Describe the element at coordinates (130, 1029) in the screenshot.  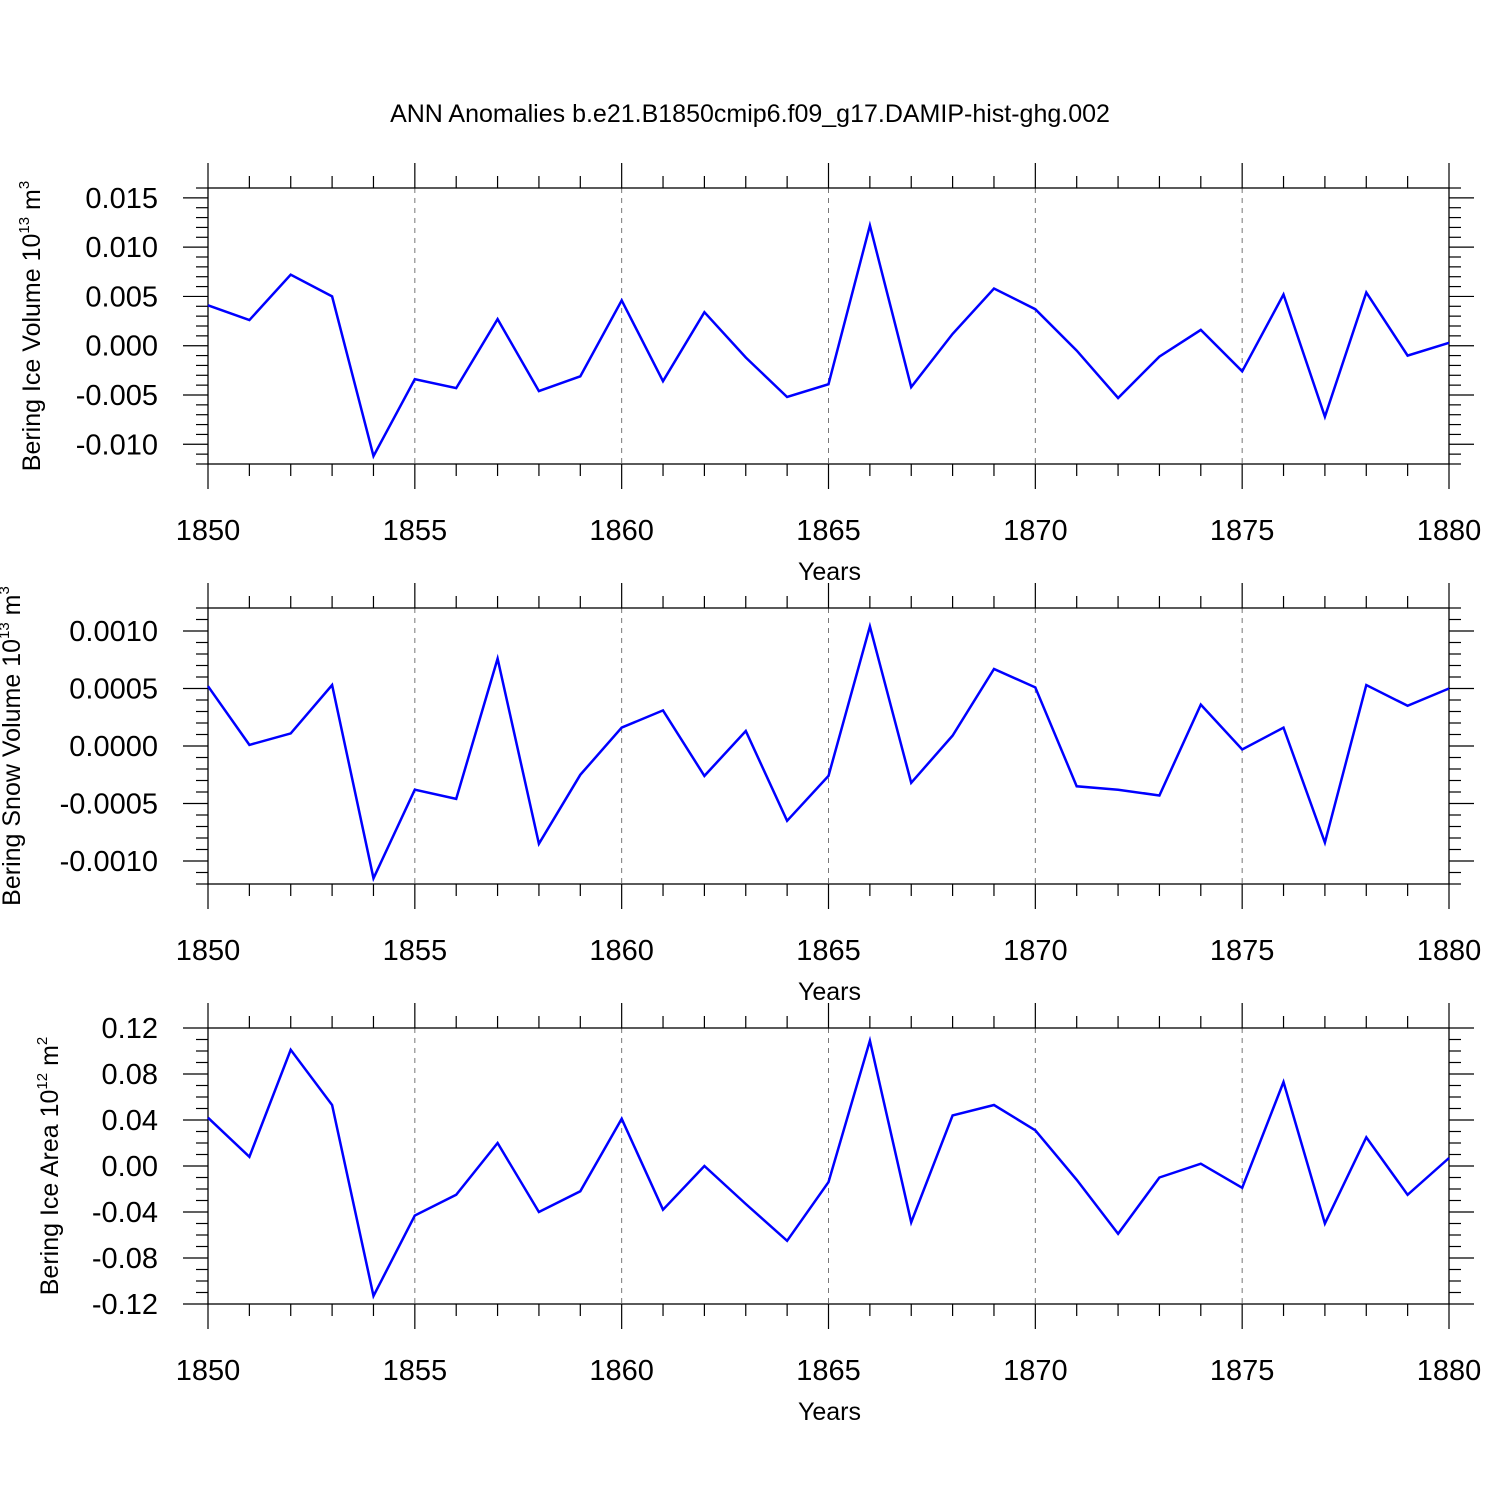
I see `y-tick-label: 0.12` at that location.